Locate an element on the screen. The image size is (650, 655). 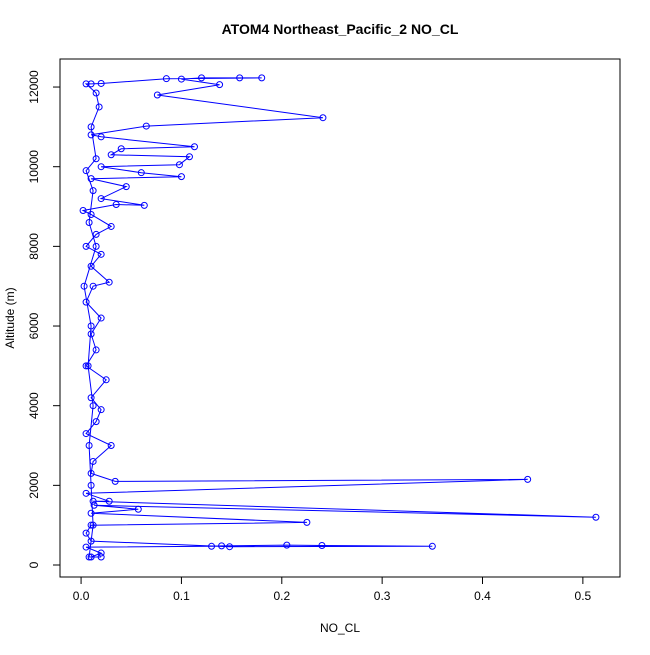
y-tick-label: 2000 is located at coordinates (34, 485).